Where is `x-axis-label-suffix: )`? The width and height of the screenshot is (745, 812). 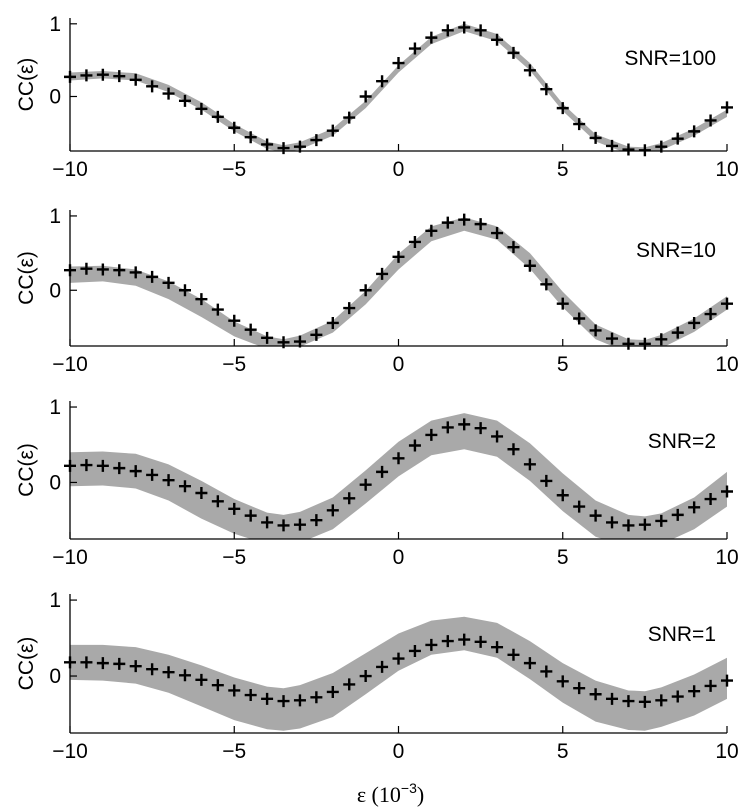
x-axis-label-suffix: ) is located at coordinates (420, 794).